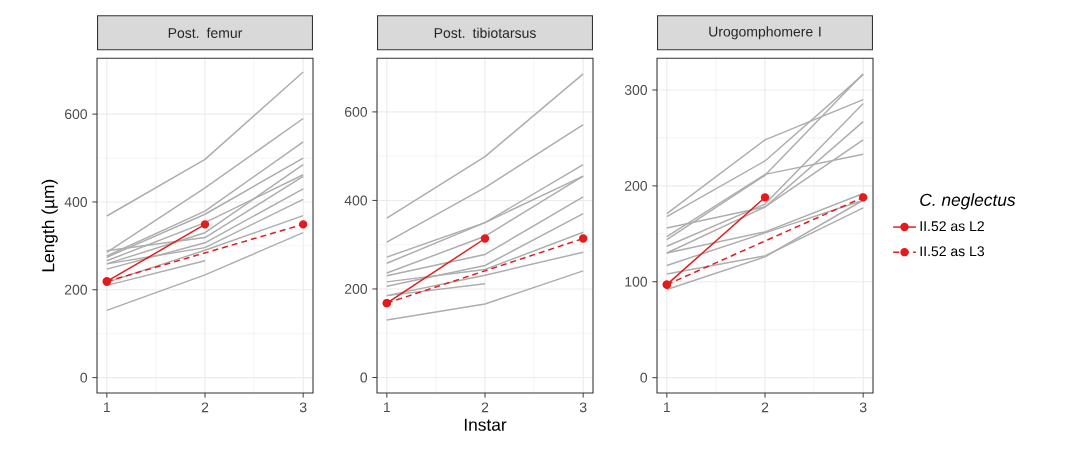 This screenshot has width=1068, height=451. I want to click on legend-label: II.52 as L2, so click(952, 226).